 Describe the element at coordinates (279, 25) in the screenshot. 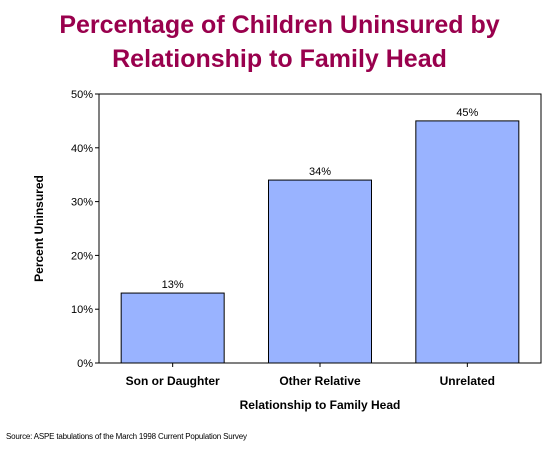

I see `chart-title-line-1: Percentage of Children Uninsured by` at that location.